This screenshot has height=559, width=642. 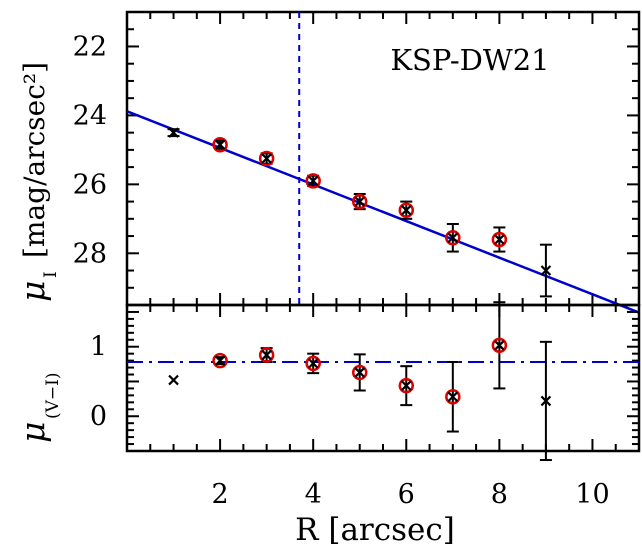 What do you see at coordinates (32, 291) in the screenshot?
I see `top-y-axis-label-symbol: μ` at bounding box center [32, 291].